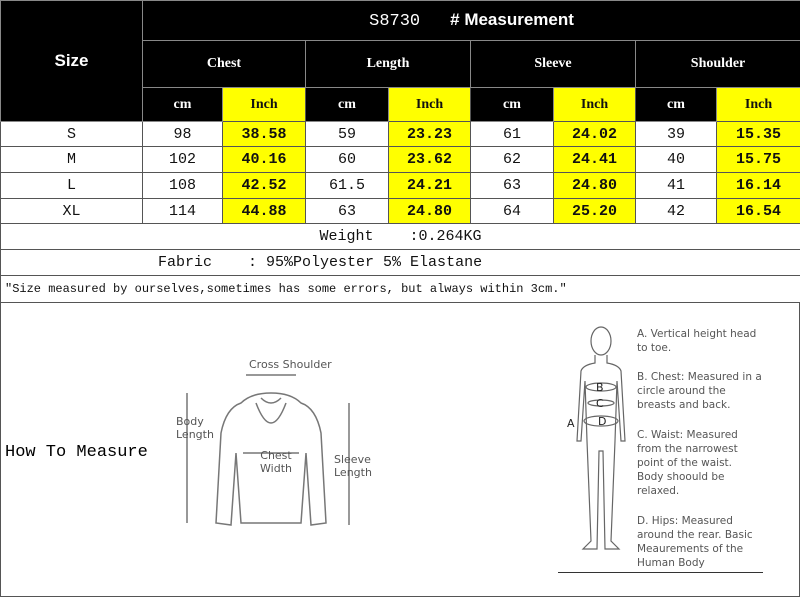  Describe the element at coordinates (594, 134) in the screenshot. I see `inch-cell: 24.02` at that location.